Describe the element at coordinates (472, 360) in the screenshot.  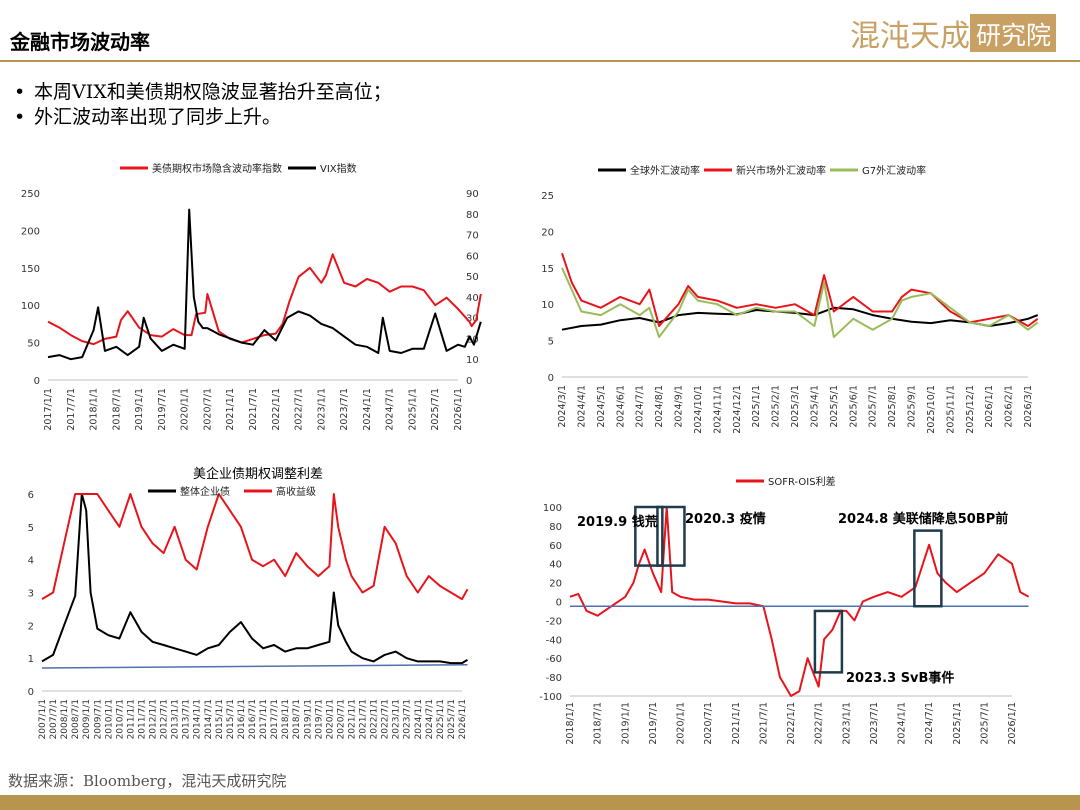
I see `y-right-tick-label: 10` at that location.